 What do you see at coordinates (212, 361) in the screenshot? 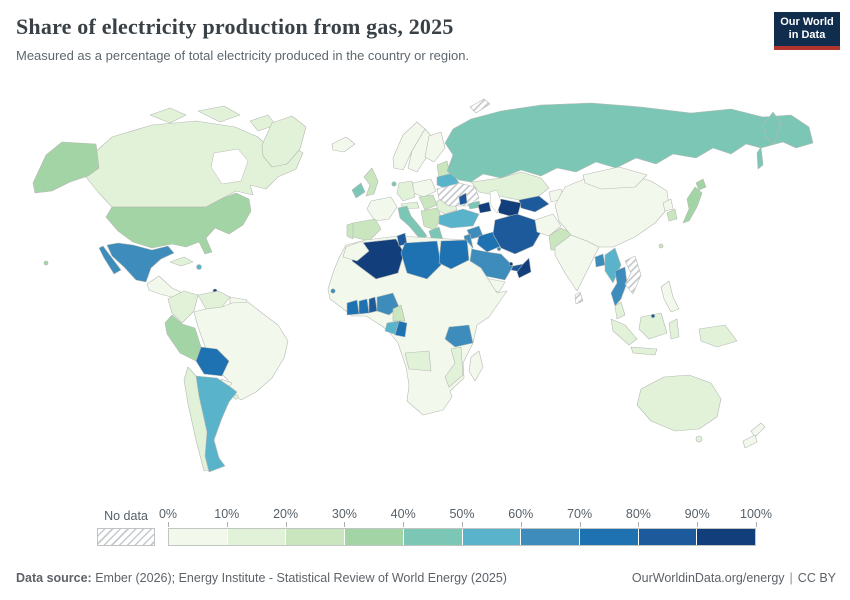
I see `region-bolivia` at bounding box center [212, 361].